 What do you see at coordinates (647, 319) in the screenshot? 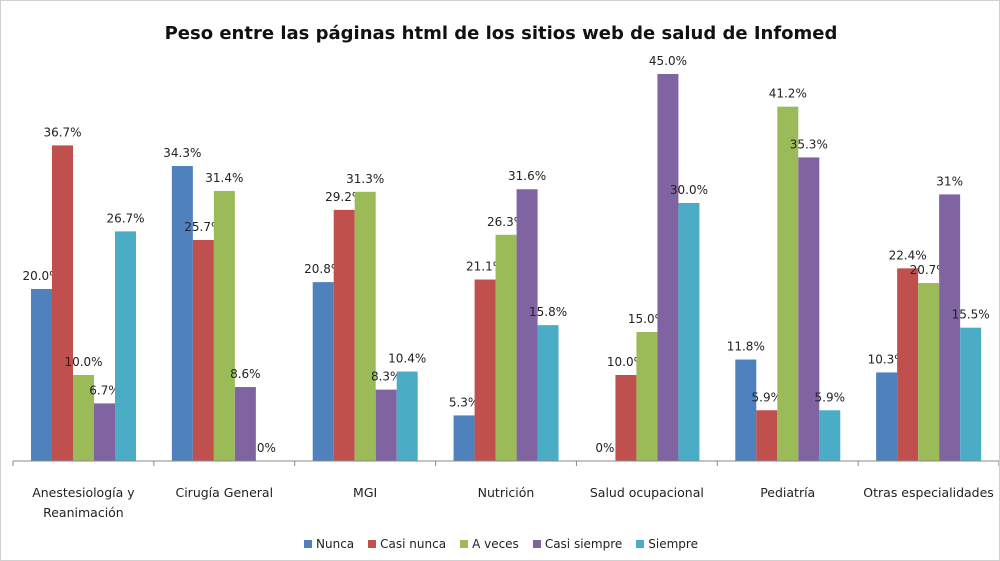
I see `data-label: 15.0%` at bounding box center [647, 319].